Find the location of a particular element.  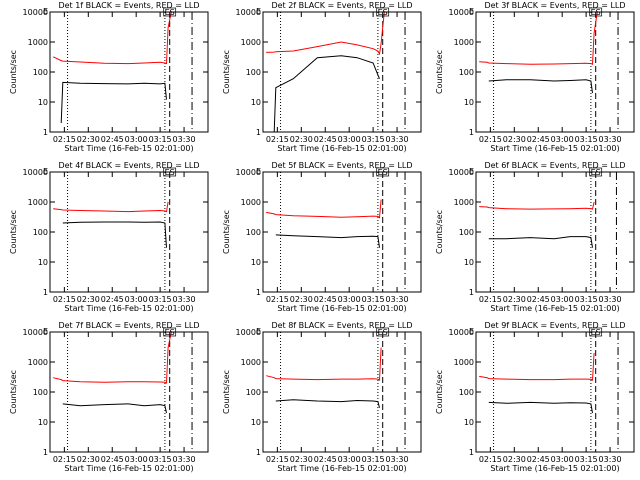

chart-title: Det 2f BLACK = Events, RED = LLD is located at coordinates (341, 5).